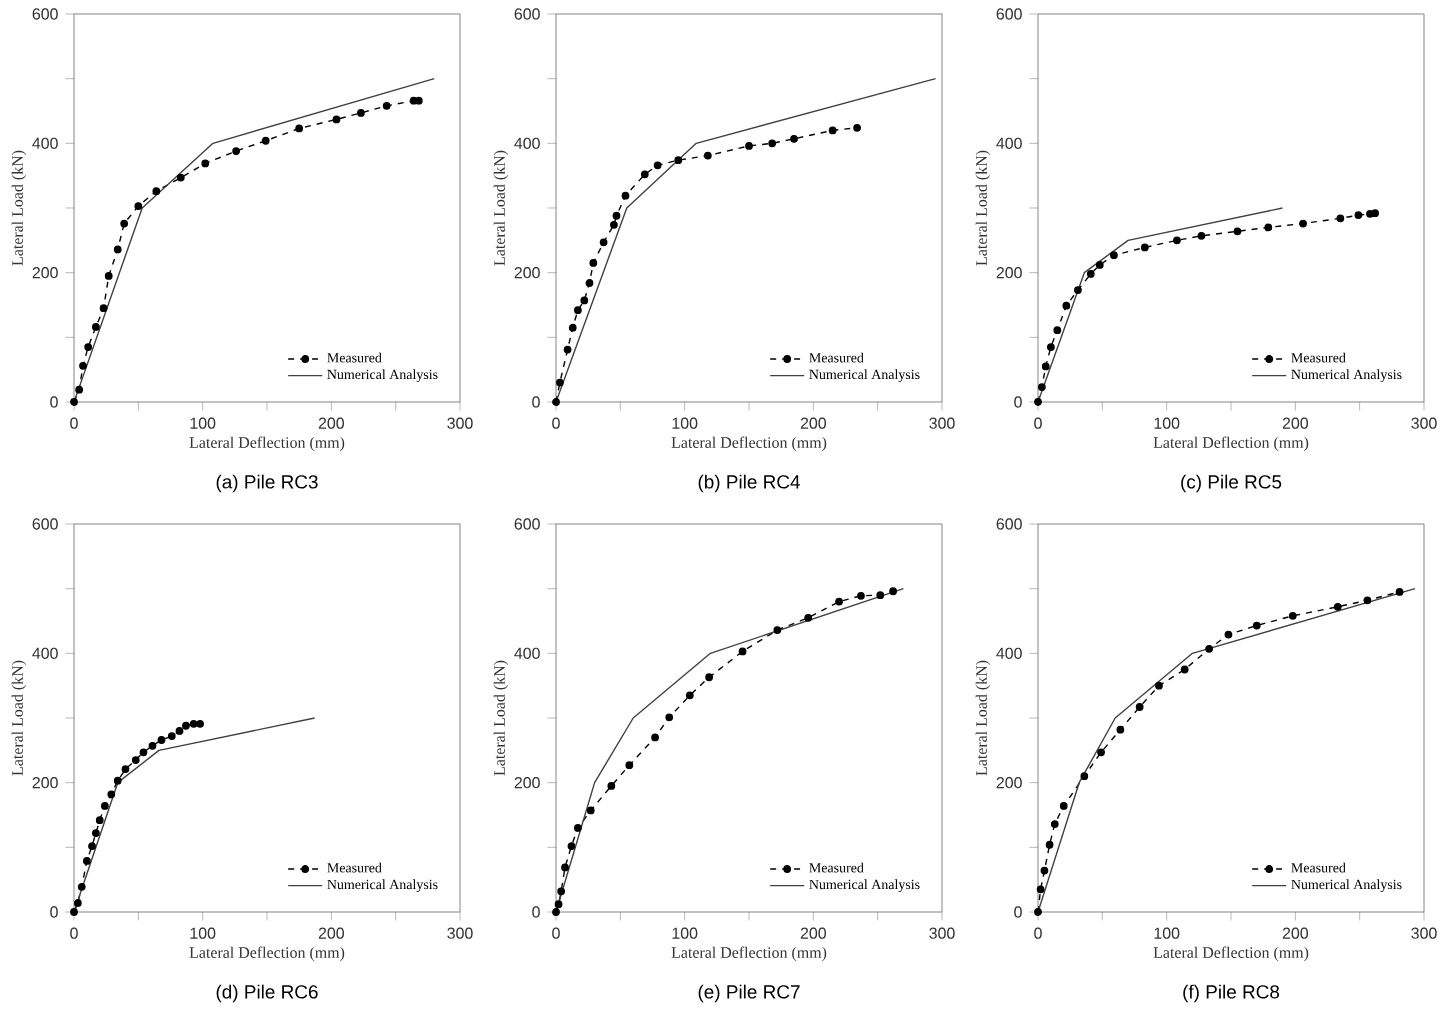 This screenshot has height=1018, width=1446. I want to click on text: (d) Pile RC6, so click(267, 993).